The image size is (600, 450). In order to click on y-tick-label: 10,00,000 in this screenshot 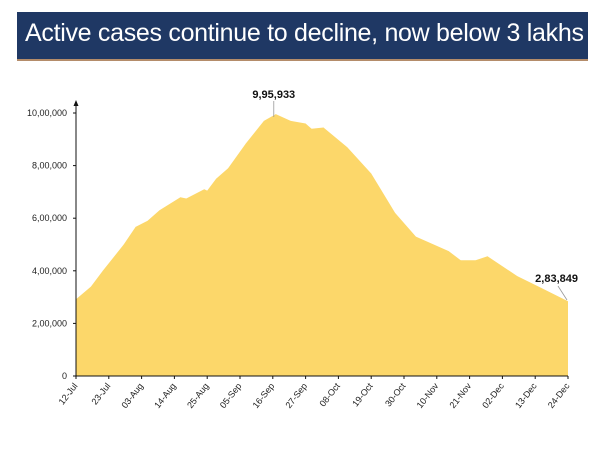, I will do `click(47, 113)`.